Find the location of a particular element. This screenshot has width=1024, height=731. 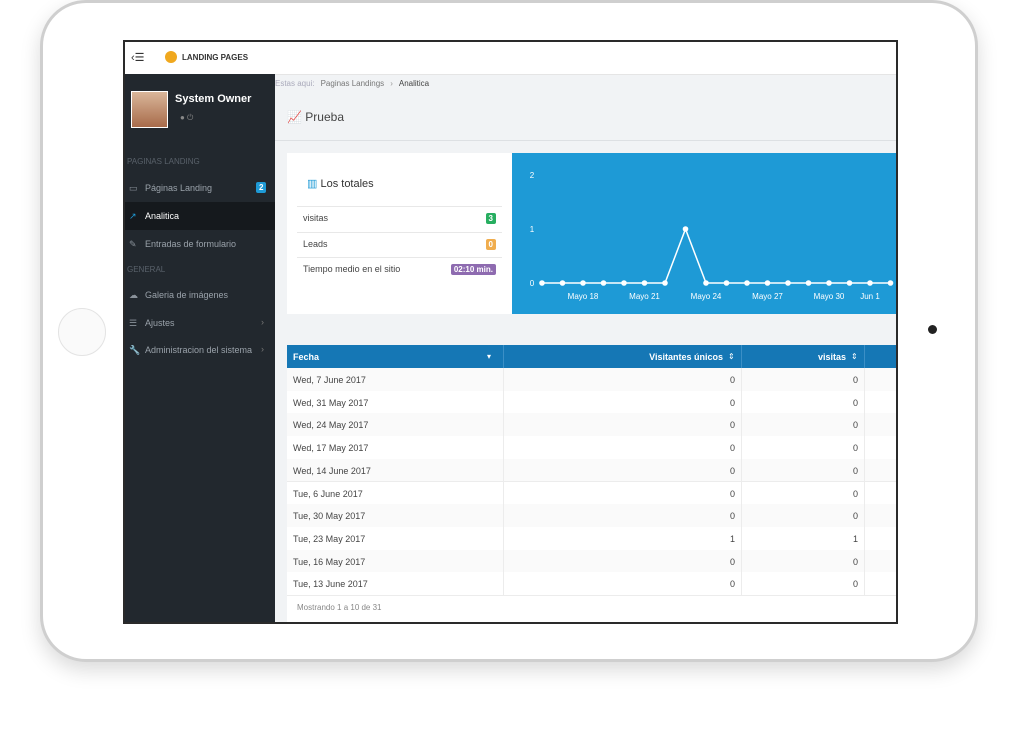

breadcrumb: Estas aqui: Paginas Landings › Analitica is located at coordinates (355, 83).